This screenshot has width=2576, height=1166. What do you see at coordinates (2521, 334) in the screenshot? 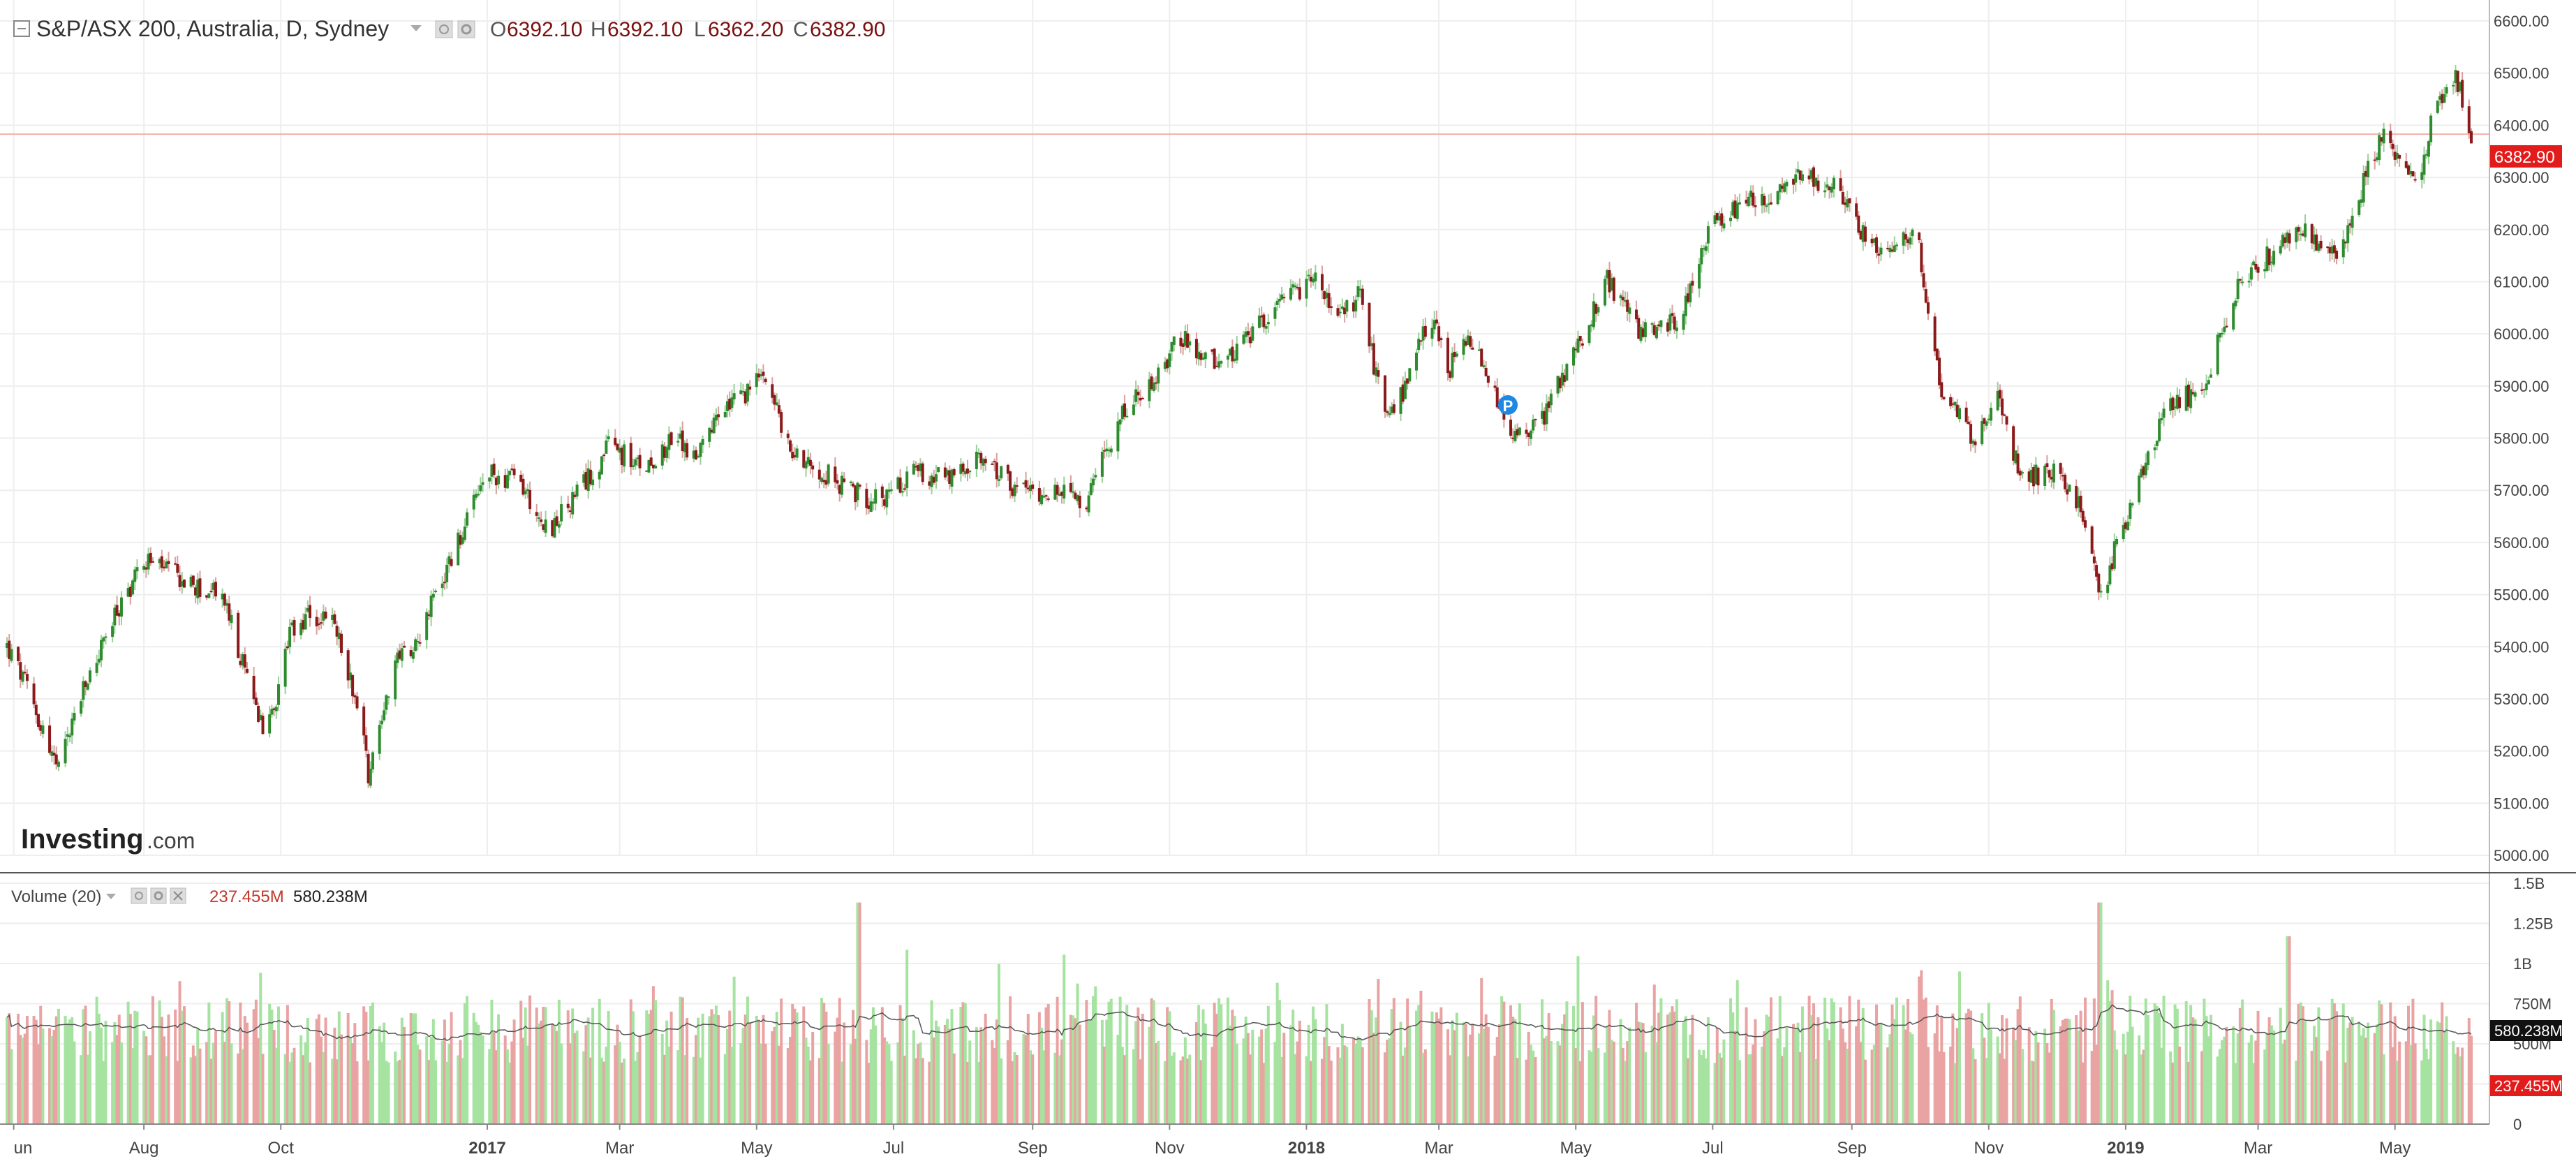
I see `y-tick-label: 6000.00` at bounding box center [2521, 334].